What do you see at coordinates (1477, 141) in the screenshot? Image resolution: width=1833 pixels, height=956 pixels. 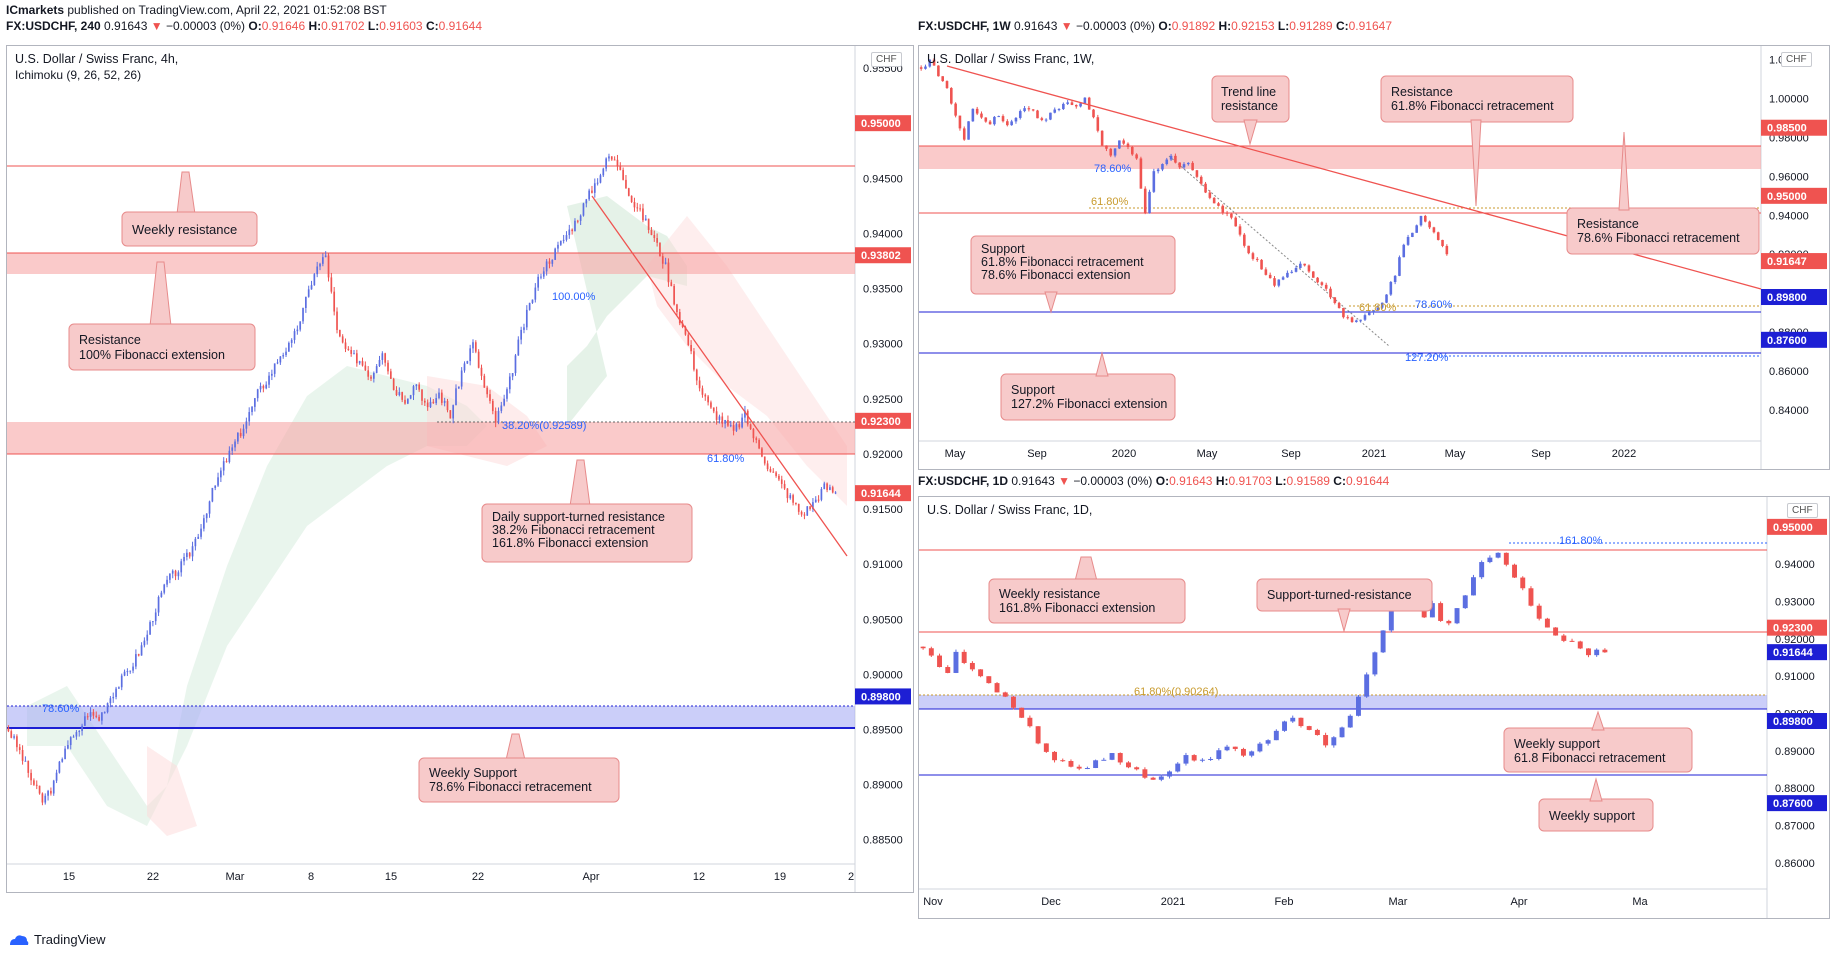 I see `w1-callout-resistance-618: Resistance 61.8% Fibonacci retracement` at bounding box center [1477, 141].